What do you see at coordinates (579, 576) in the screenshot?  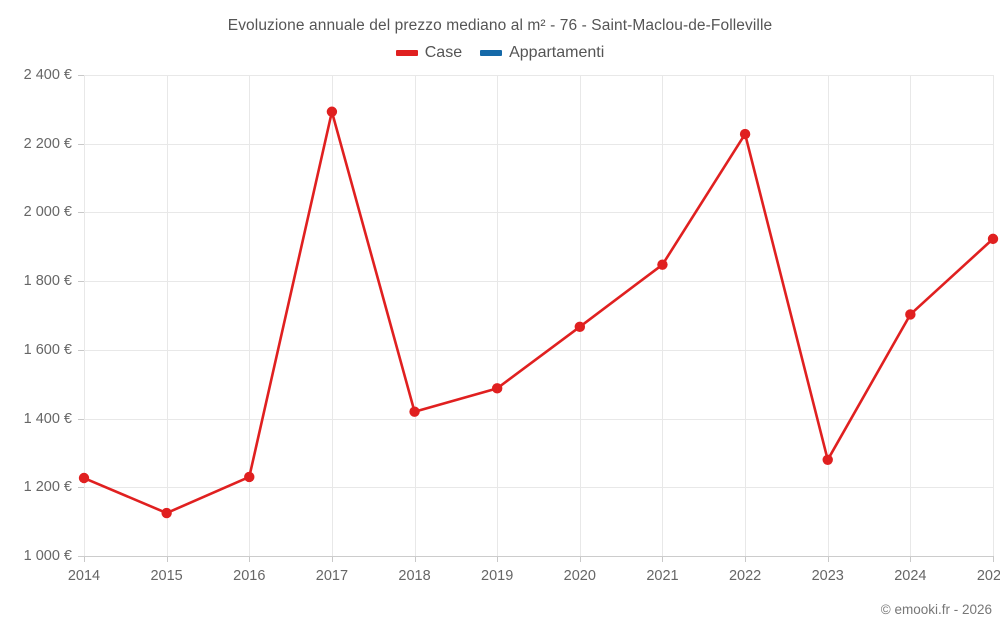 I see `x-tick-label: 2020` at bounding box center [579, 576].